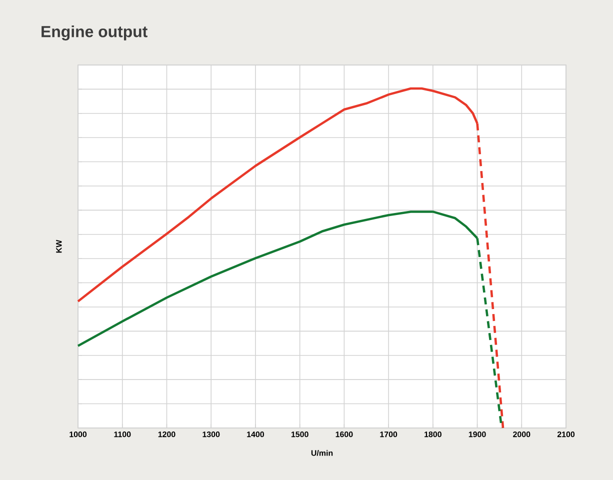 The height and width of the screenshot is (480, 613). What do you see at coordinates (95, 33) in the screenshot?
I see `chart-title: Engine output` at bounding box center [95, 33].